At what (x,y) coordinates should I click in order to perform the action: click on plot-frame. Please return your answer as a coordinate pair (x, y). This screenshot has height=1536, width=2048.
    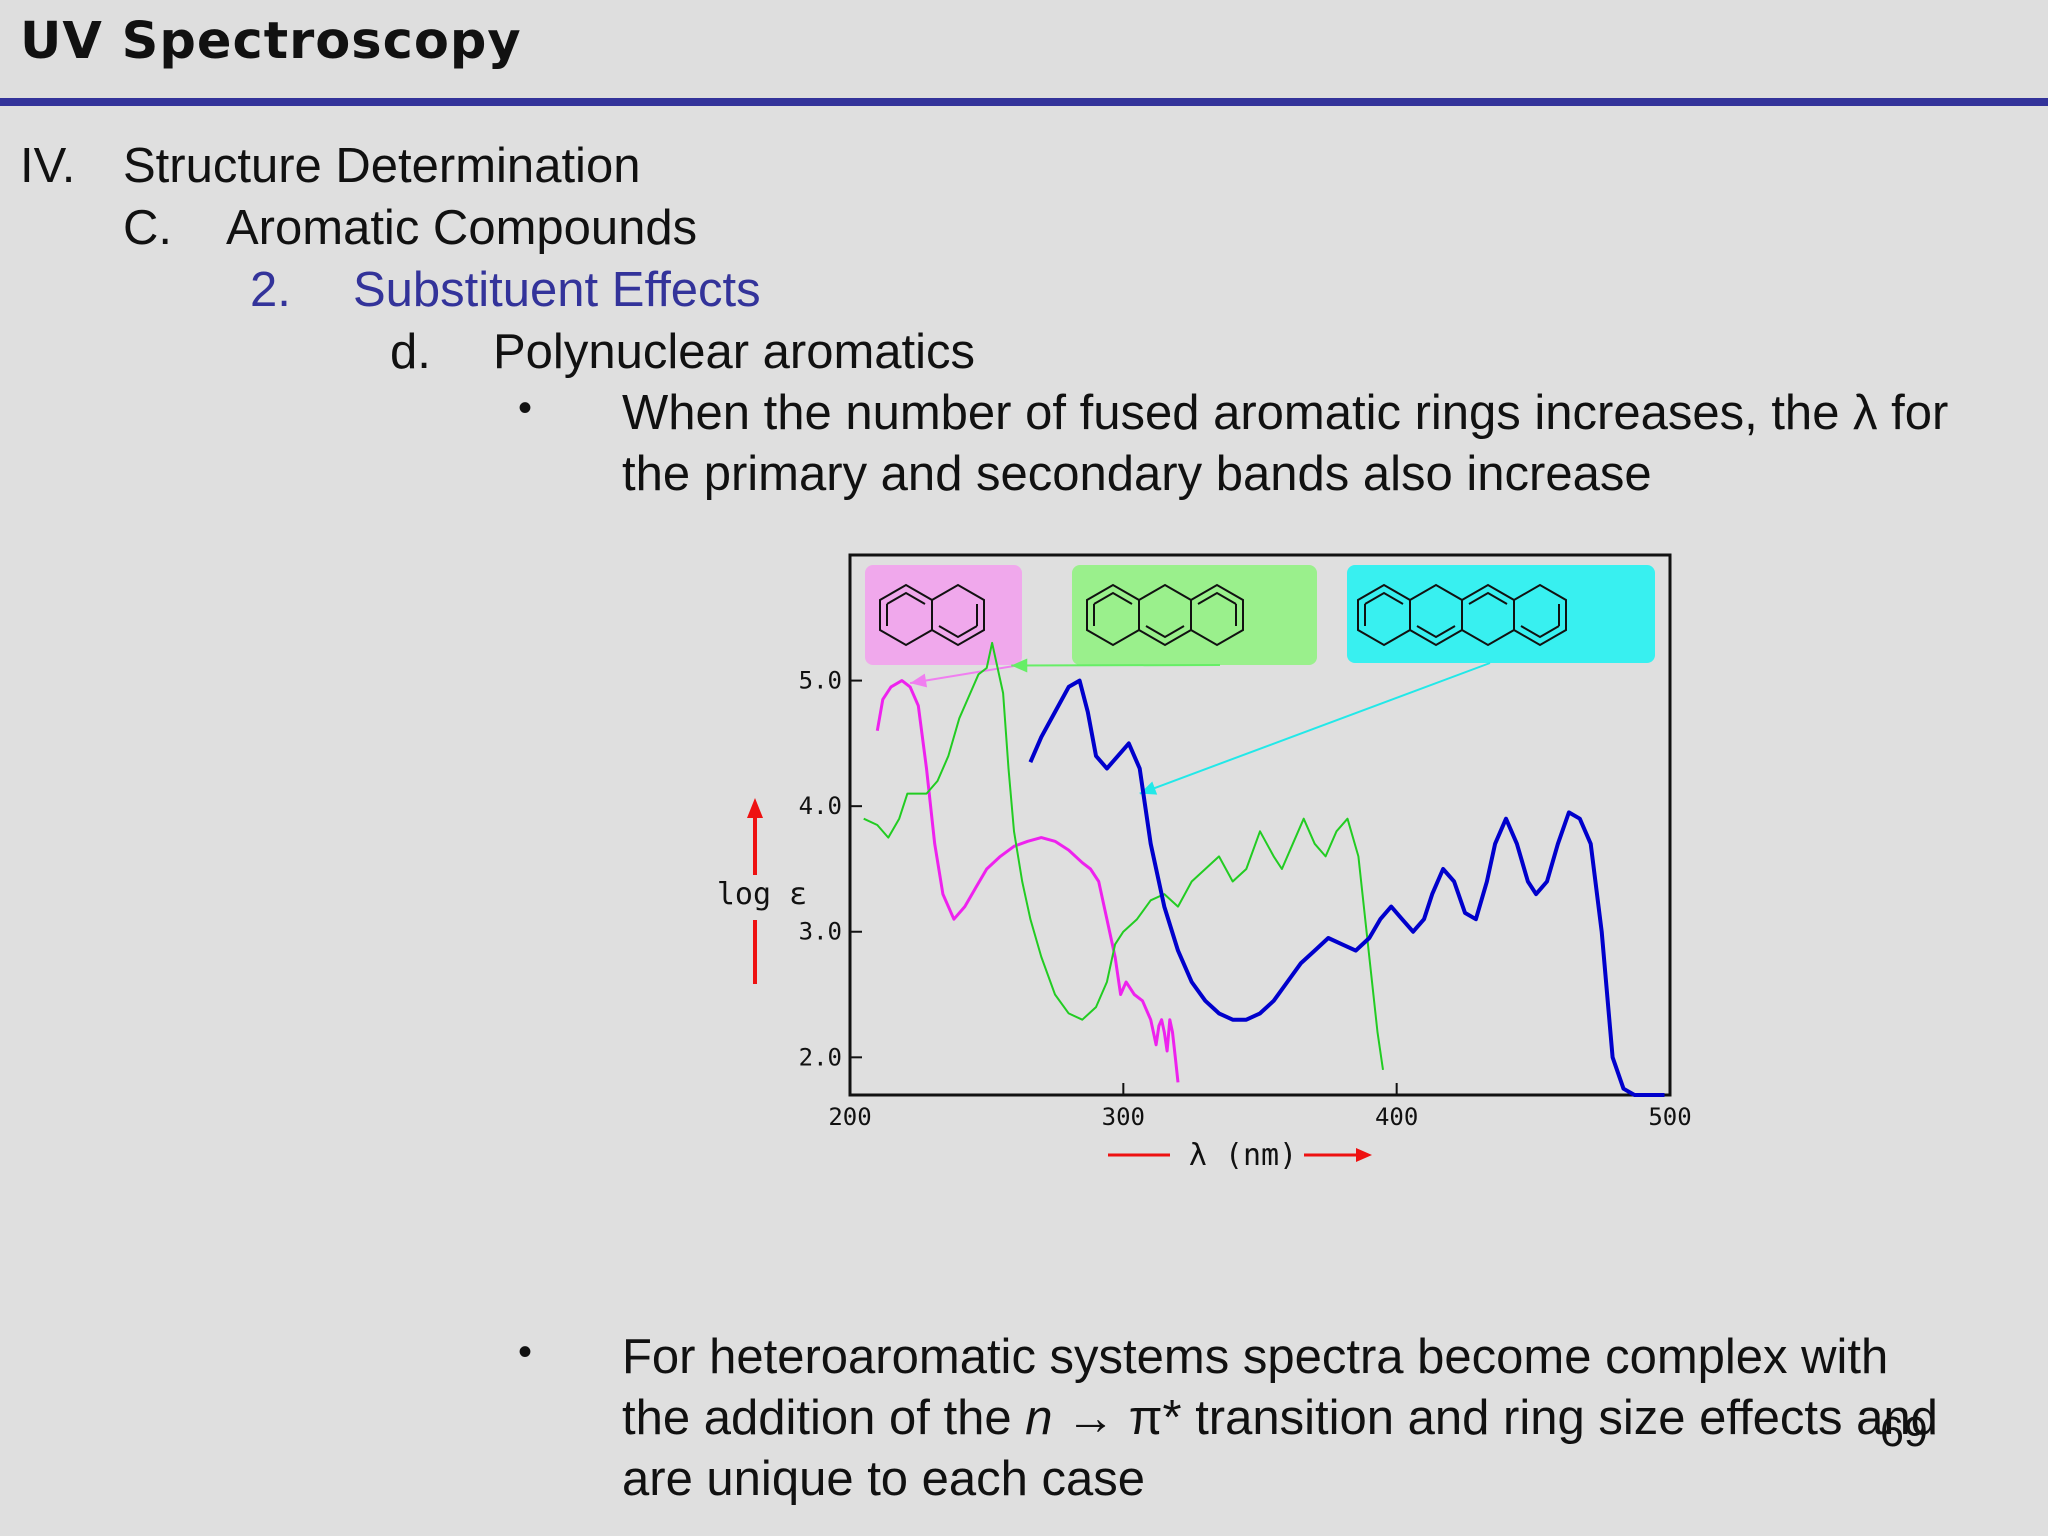
    Looking at the image, I should click on (1260, 825).